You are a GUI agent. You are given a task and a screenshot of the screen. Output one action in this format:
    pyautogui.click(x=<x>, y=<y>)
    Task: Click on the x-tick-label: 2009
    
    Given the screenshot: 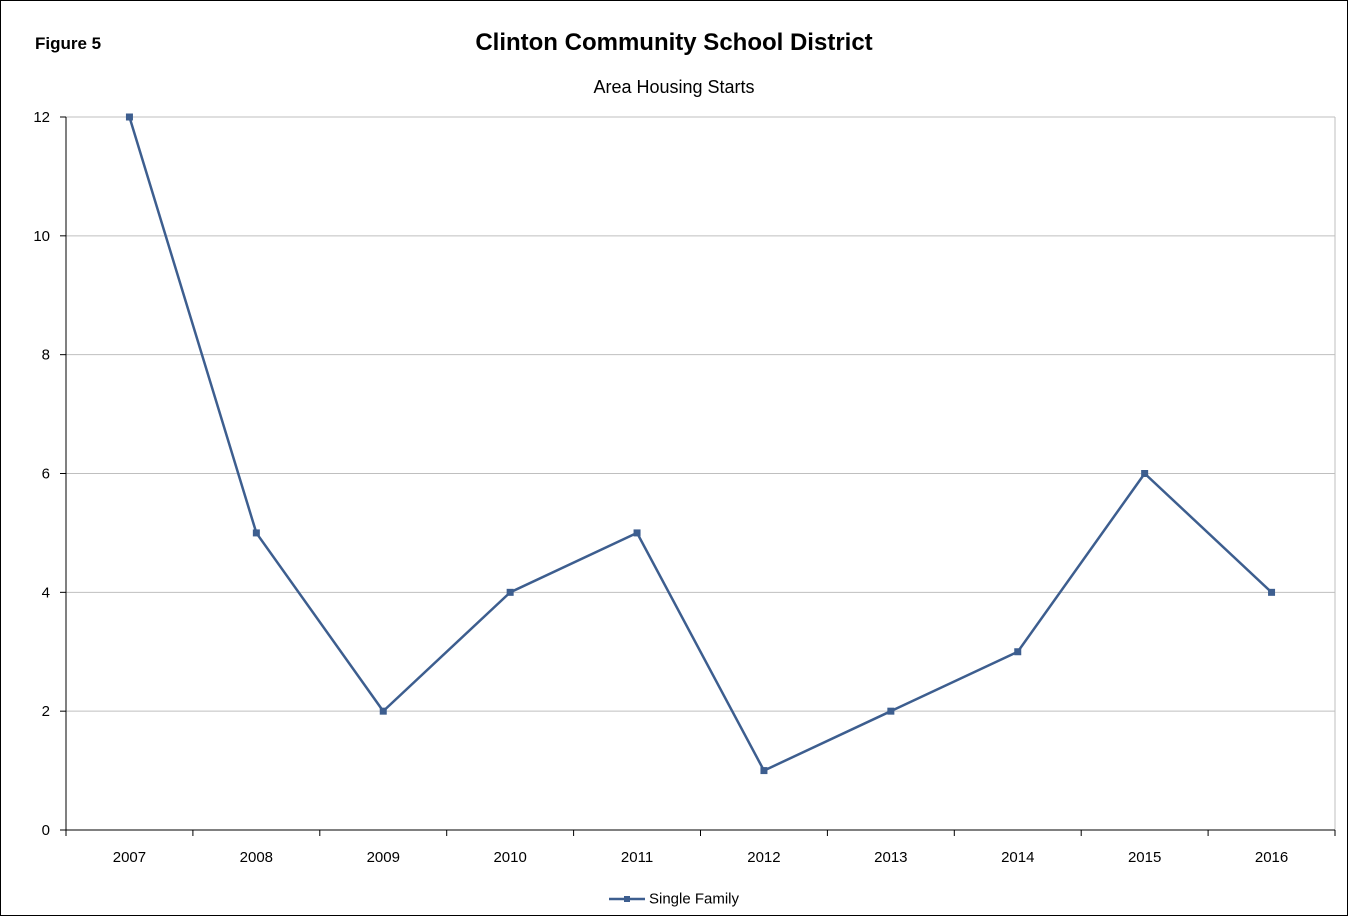 What is the action you would take?
    pyautogui.click(x=383, y=857)
    